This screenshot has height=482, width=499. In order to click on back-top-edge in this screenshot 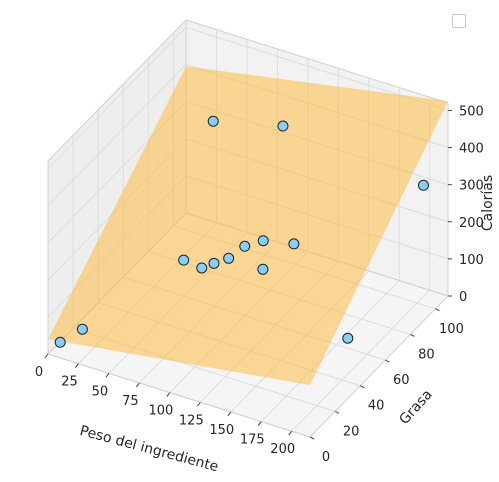, I will do `click(317, 61)`.